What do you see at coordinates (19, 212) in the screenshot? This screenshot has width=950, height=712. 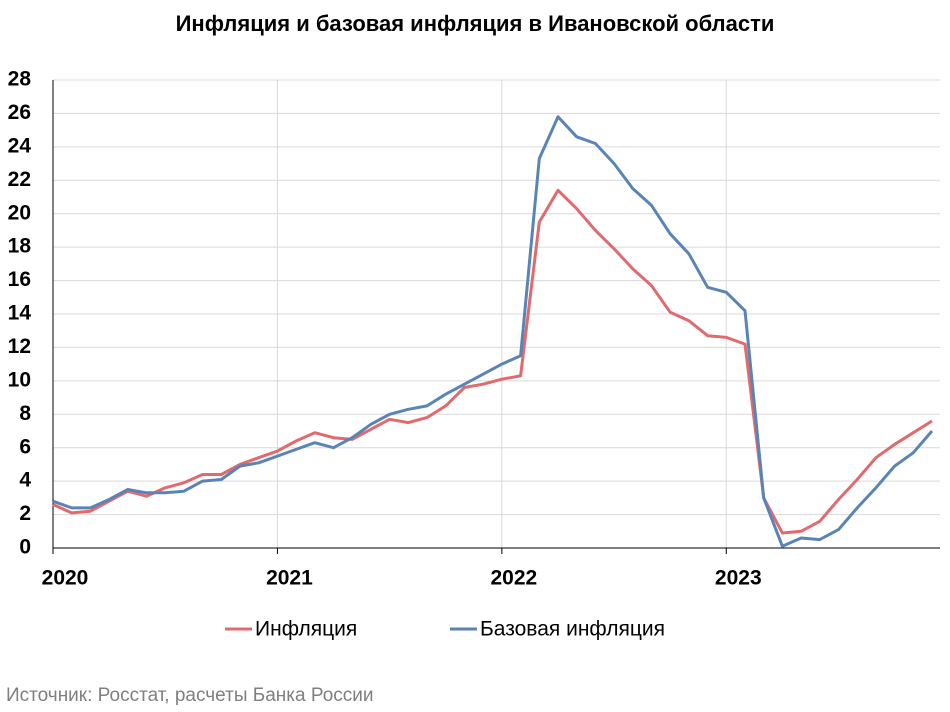 I see `y-tick-label: 20` at bounding box center [19, 212].